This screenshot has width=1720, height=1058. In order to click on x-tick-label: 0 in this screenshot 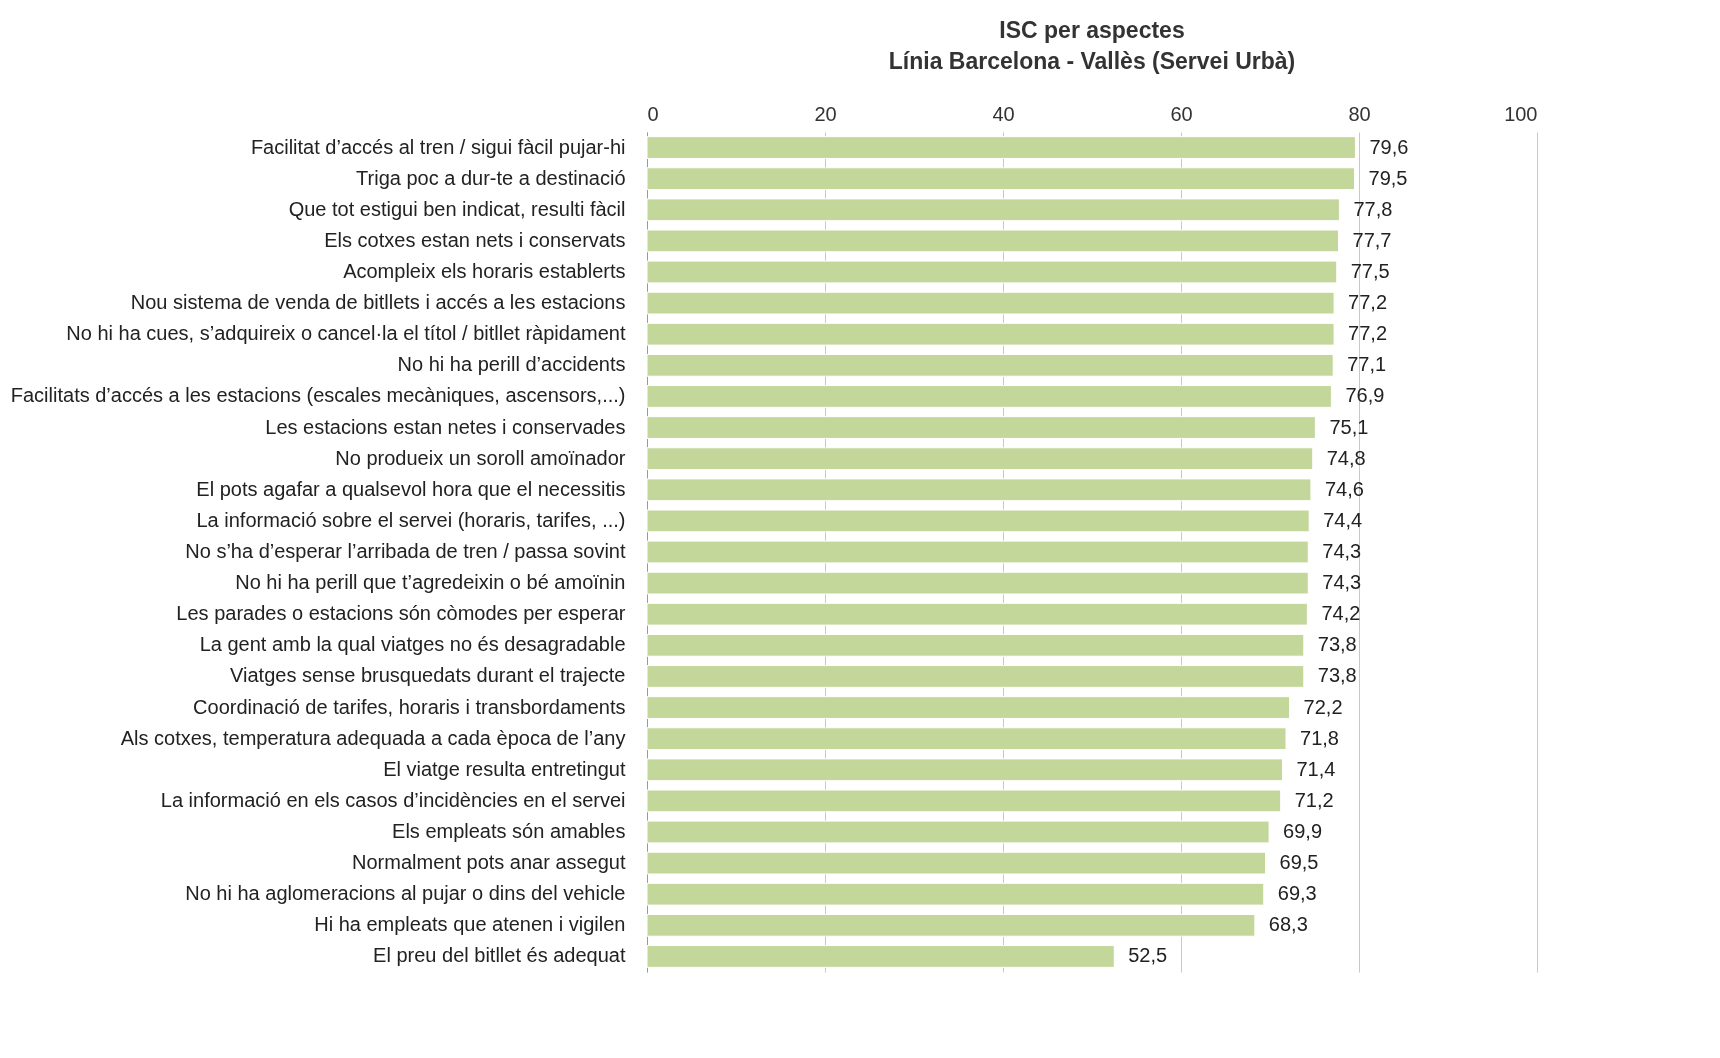, I will do `click(653, 113)`.